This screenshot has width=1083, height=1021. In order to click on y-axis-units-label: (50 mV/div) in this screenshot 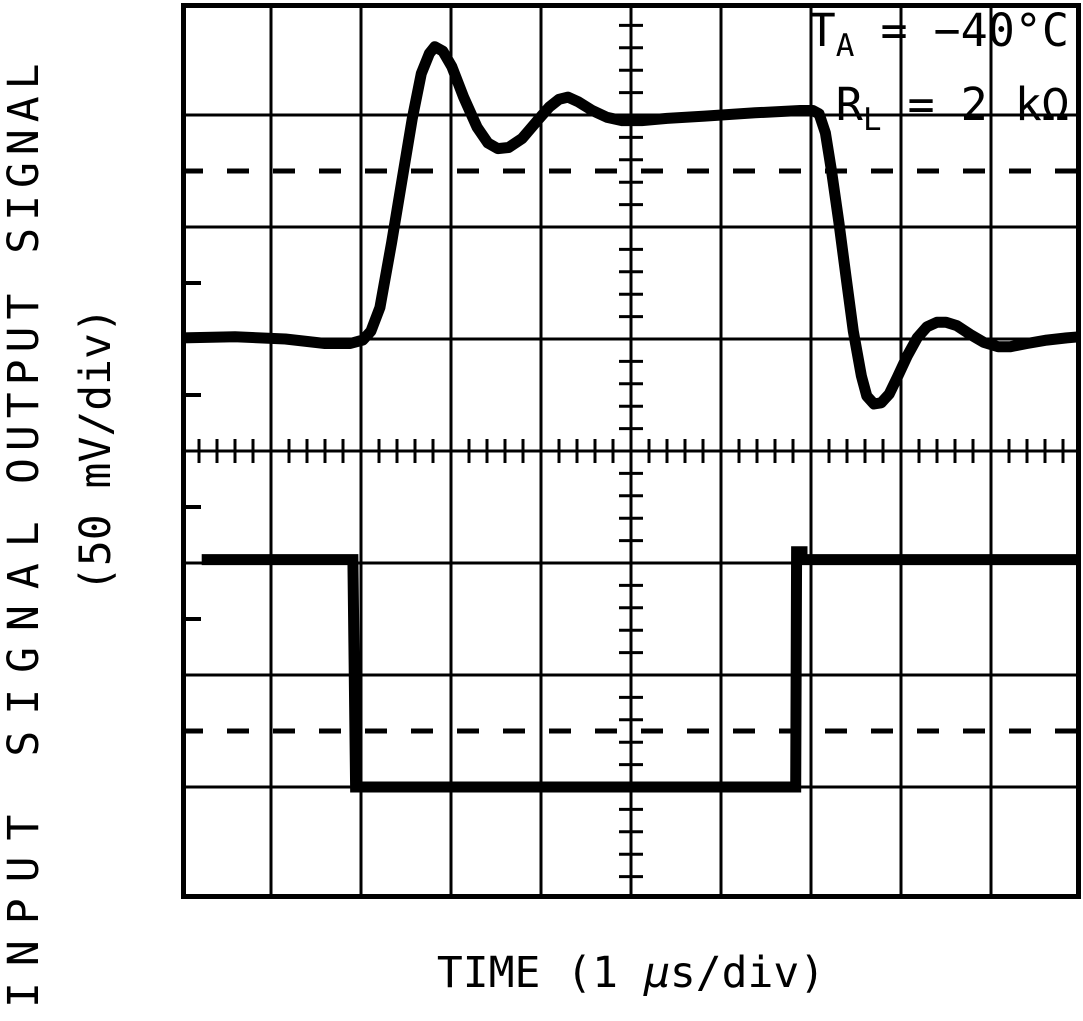, I will do `click(96, 449)`.